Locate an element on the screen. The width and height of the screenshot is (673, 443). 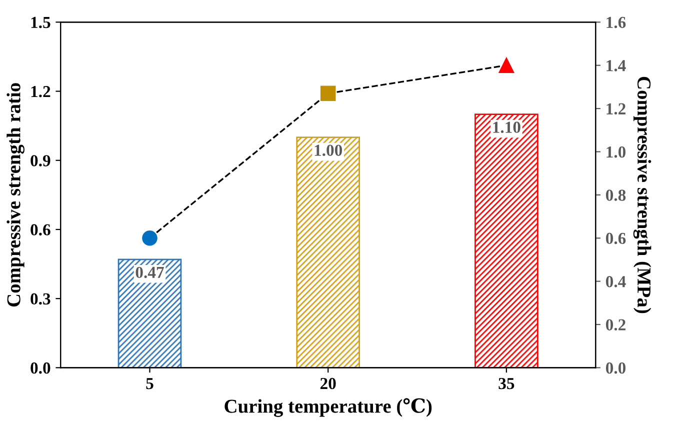
data-label: 0.47 is located at coordinates (150, 272).